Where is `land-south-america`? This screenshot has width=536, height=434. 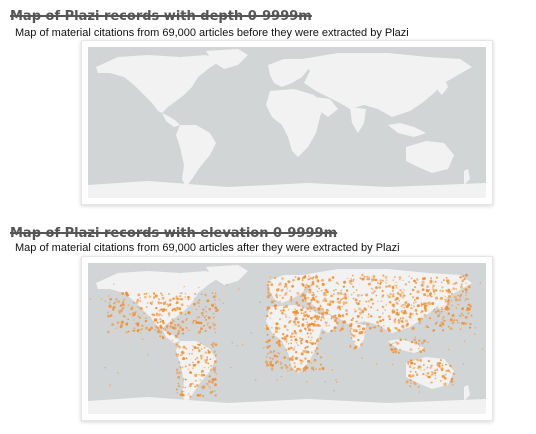
land-south-america is located at coordinates (196, 156).